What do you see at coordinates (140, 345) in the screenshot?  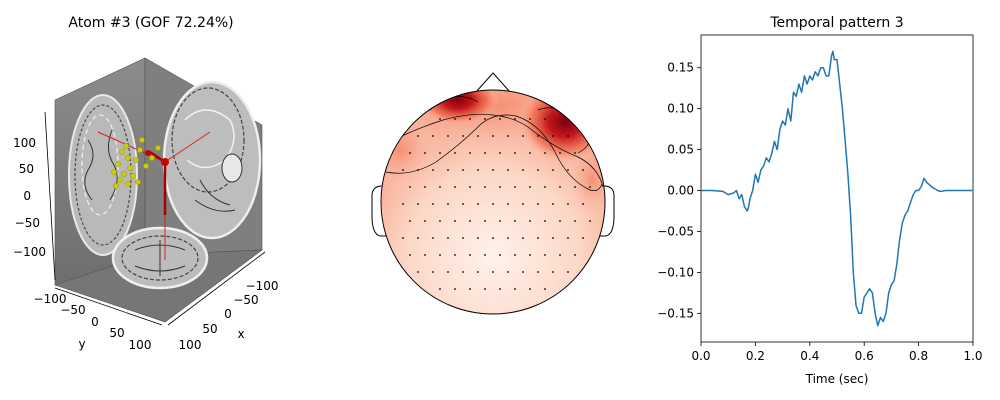 I see `y-tick: 100` at bounding box center [140, 345].